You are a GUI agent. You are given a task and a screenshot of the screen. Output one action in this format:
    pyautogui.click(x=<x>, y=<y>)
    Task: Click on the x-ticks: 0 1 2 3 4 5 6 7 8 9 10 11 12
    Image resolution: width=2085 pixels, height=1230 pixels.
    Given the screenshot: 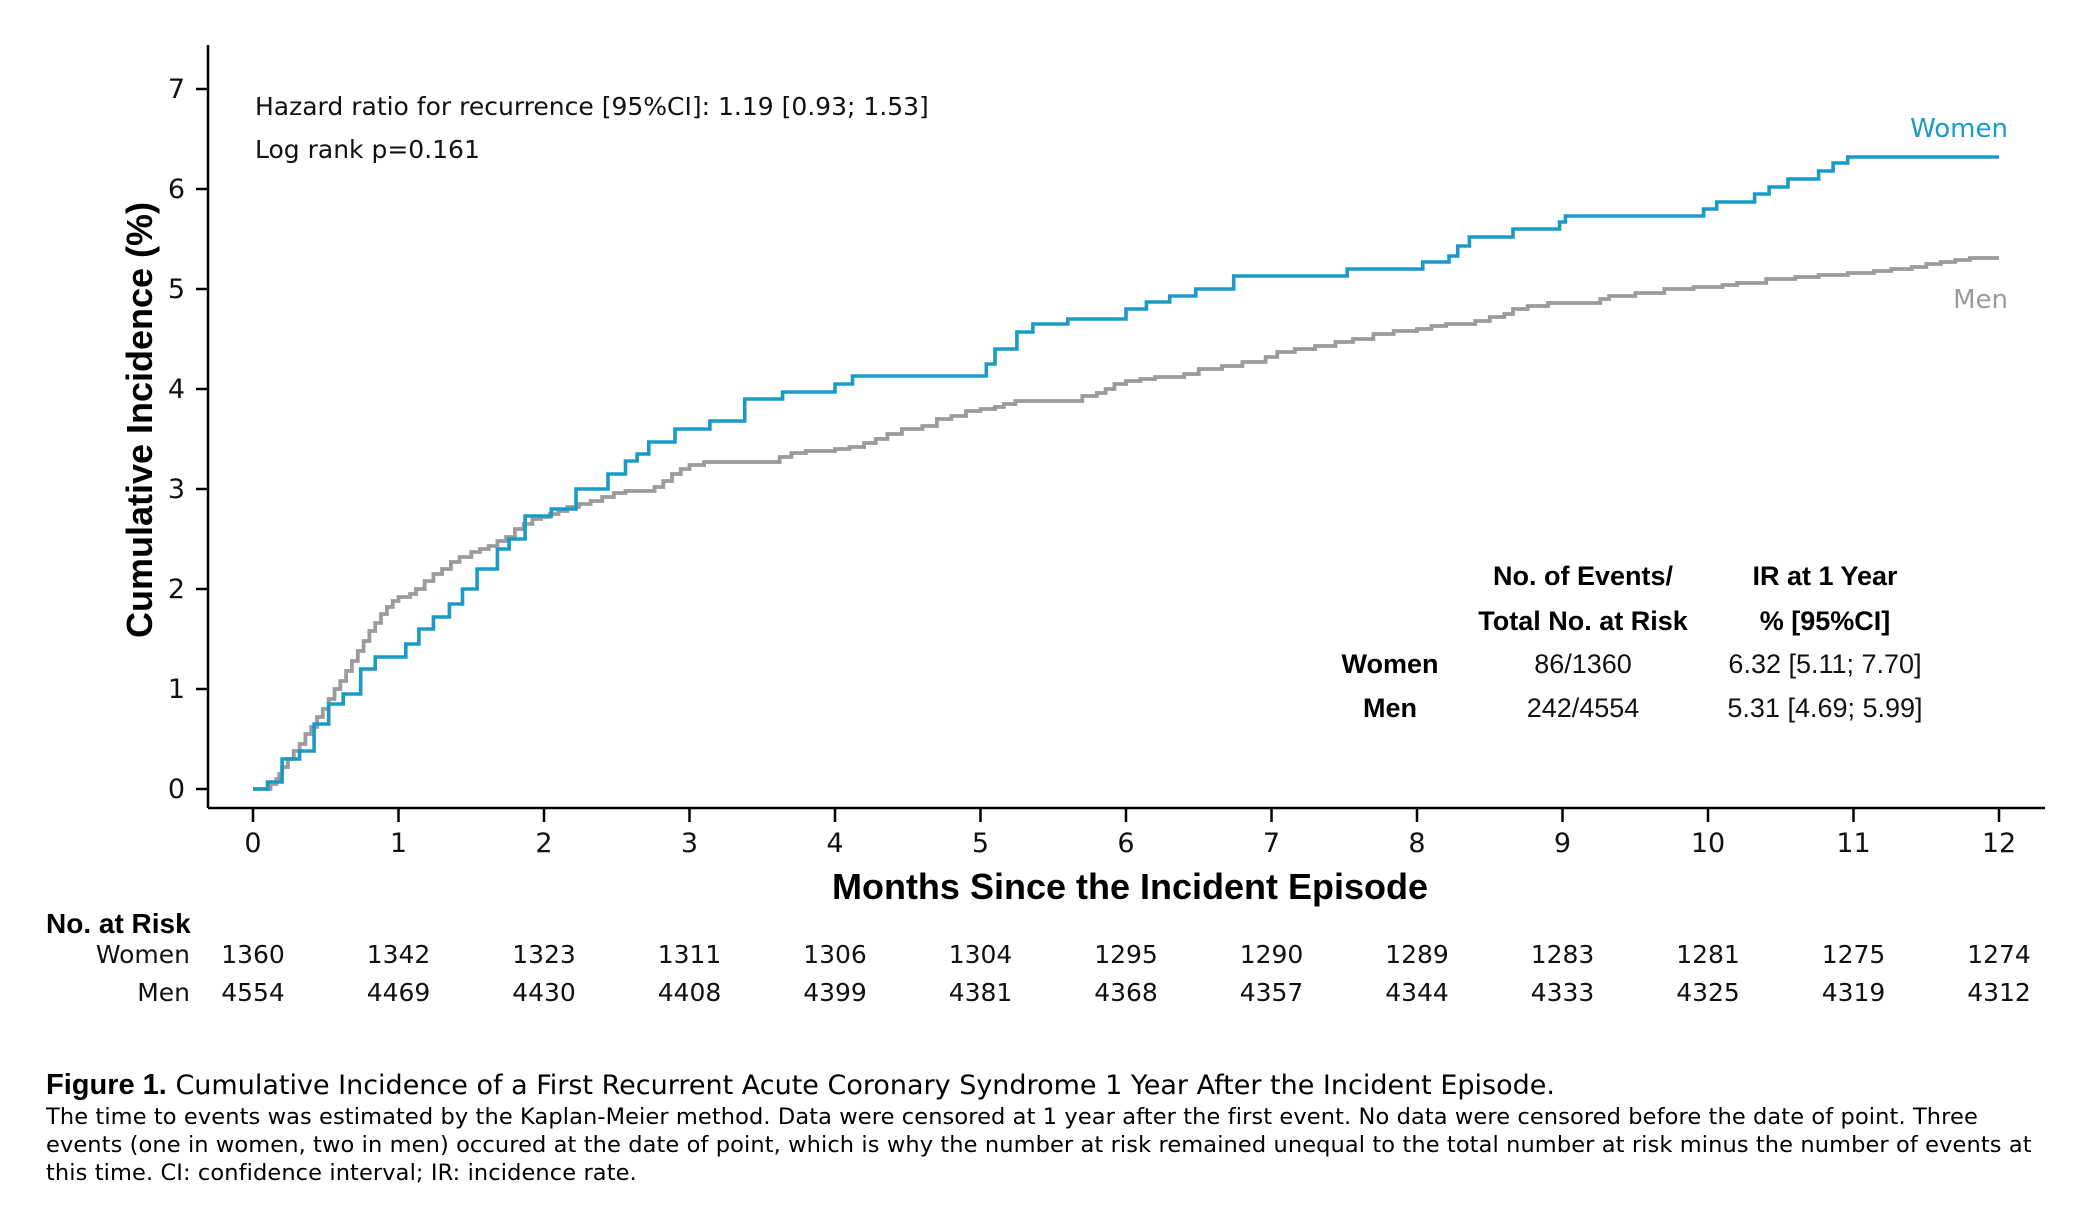 What is the action you would take?
    pyautogui.click(x=1130, y=833)
    